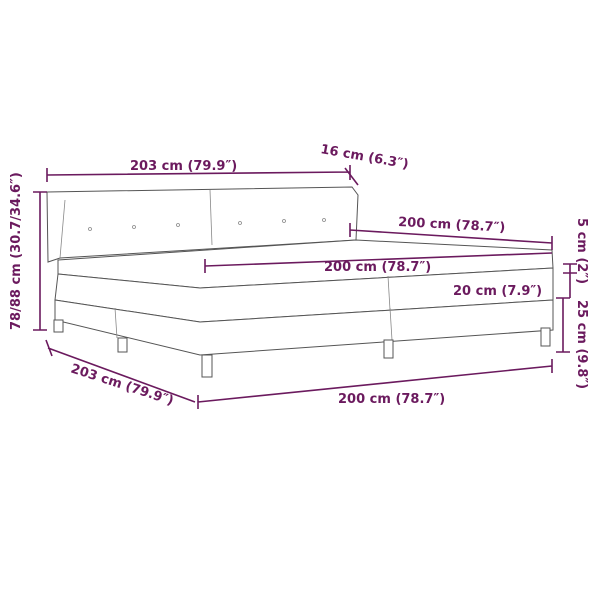 The height and width of the screenshot is (600, 600). Describe the element at coordinates (391, 399) in the screenshot. I see `label-base-width: 200 cm (78.7″)` at that location.